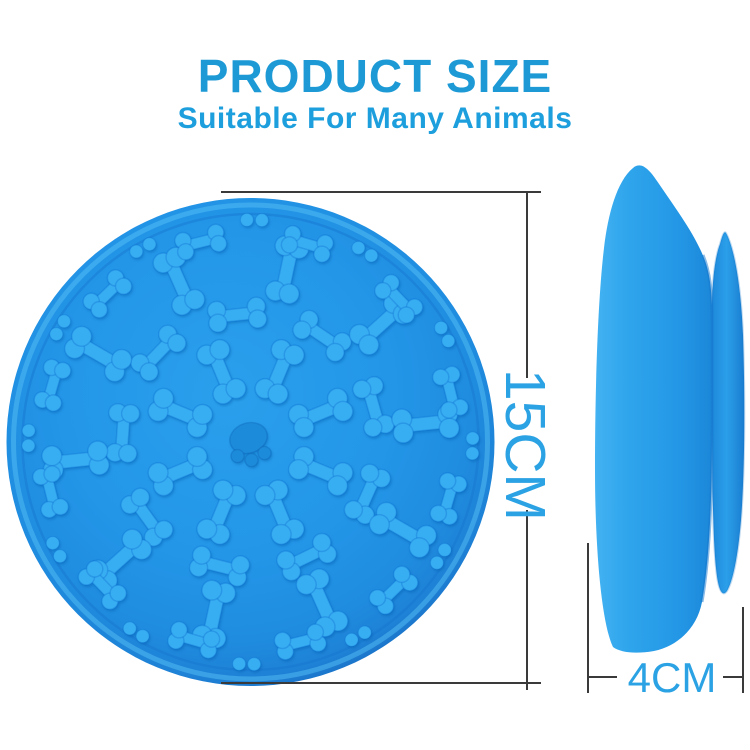 The width and height of the screenshot is (750, 750). What do you see at coordinates (653, 409) in the screenshot?
I see `side-view-body` at bounding box center [653, 409].